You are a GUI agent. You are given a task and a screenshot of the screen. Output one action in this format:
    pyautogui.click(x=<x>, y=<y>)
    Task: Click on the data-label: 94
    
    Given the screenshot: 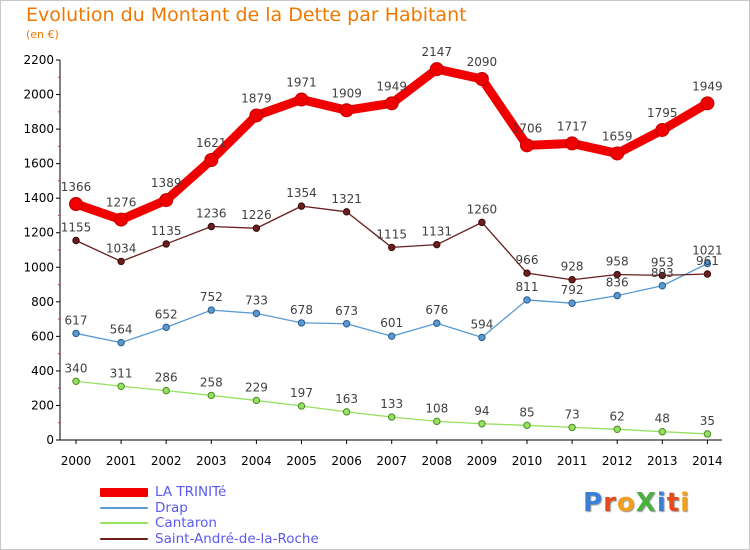 What is the action you would take?
    pyautogui.click(x=481, y=411)
    